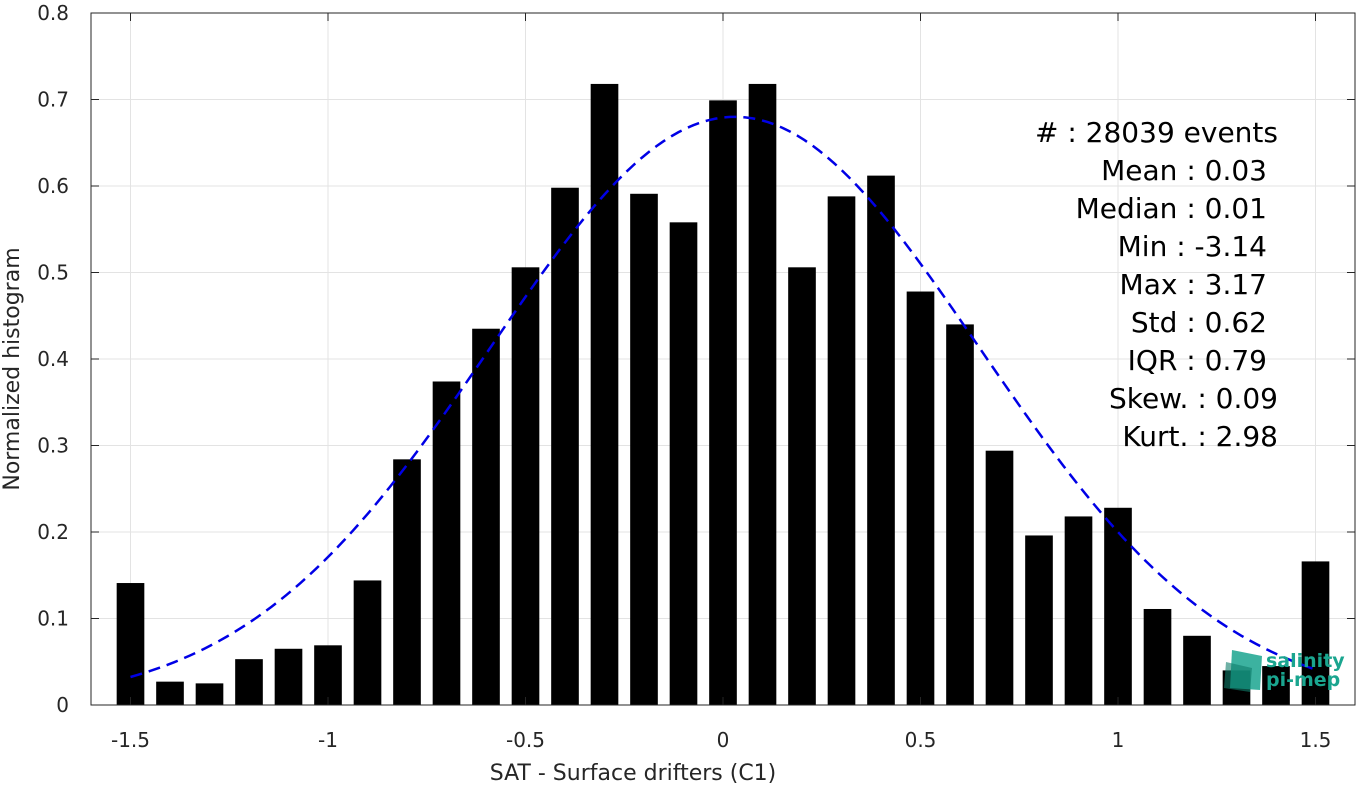 This screenshot has width=1367, height=785. What do you see at coordinates (53, 532) in the screenshot?
I see `y-tick-label: 0.2` at bounding box center [53, 532].